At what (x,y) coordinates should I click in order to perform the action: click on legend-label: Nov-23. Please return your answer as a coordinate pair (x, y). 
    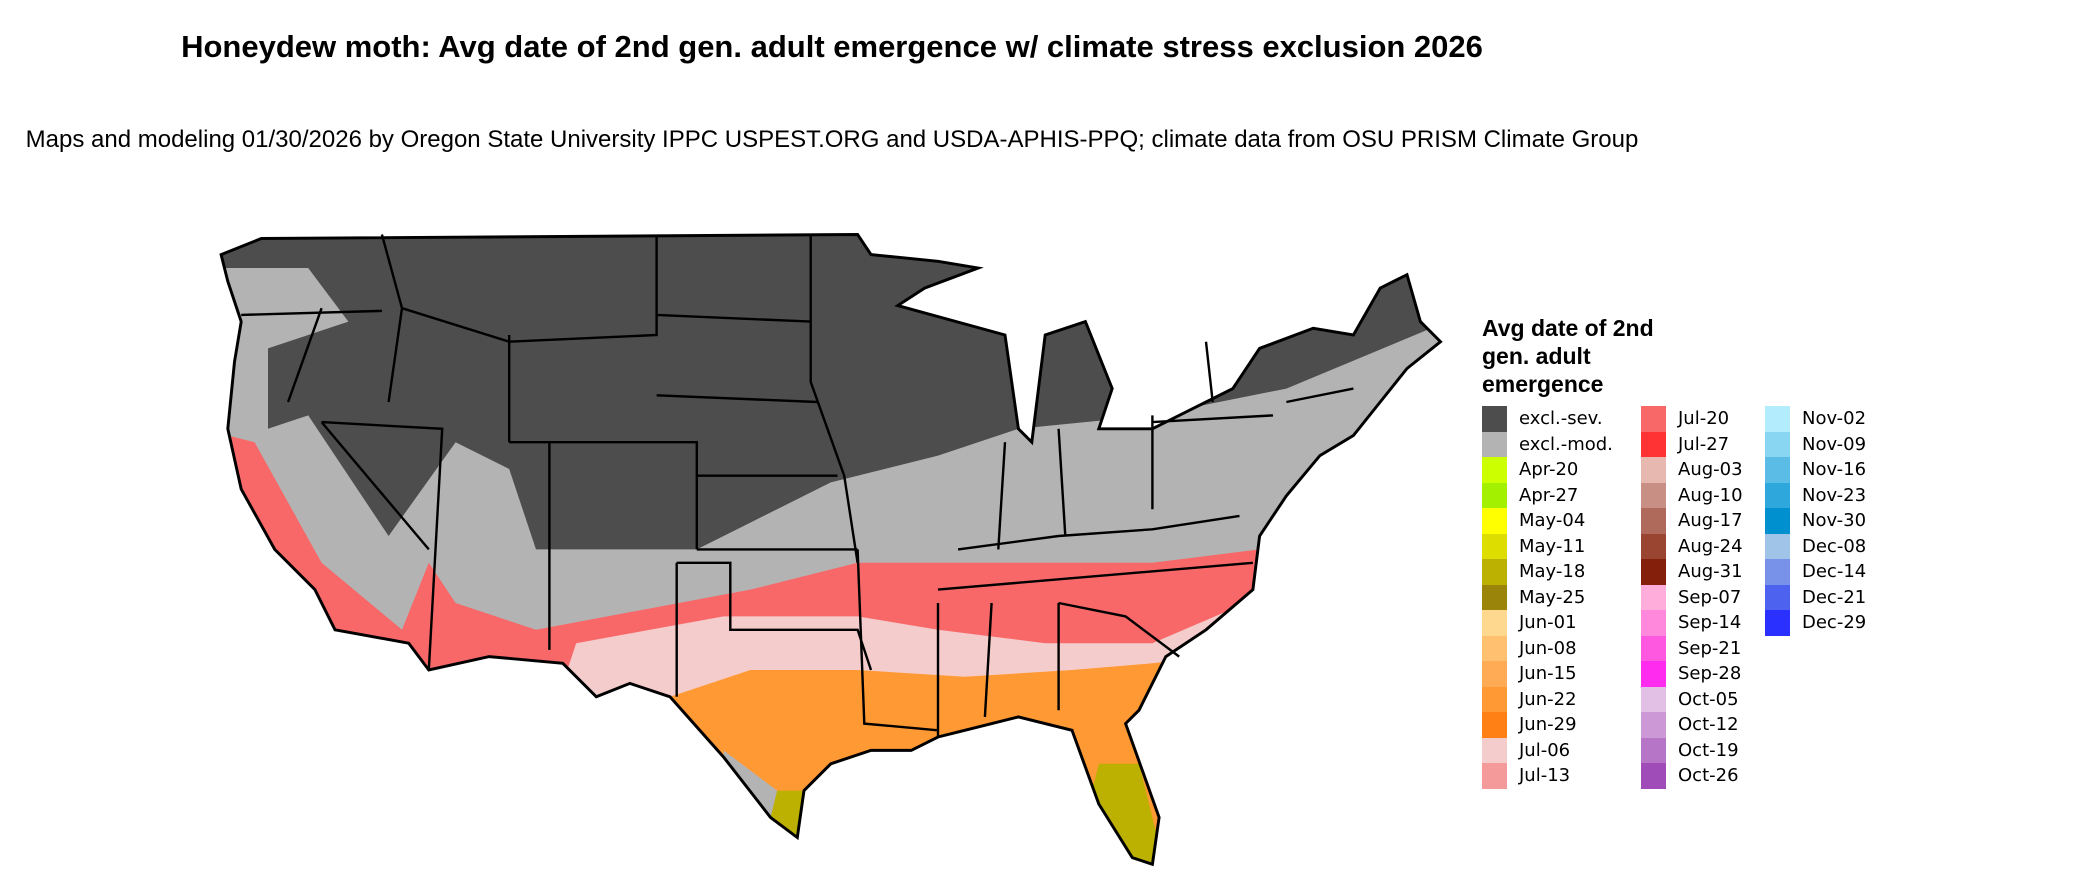
    Looking at the image, I should click on (1834, 495).